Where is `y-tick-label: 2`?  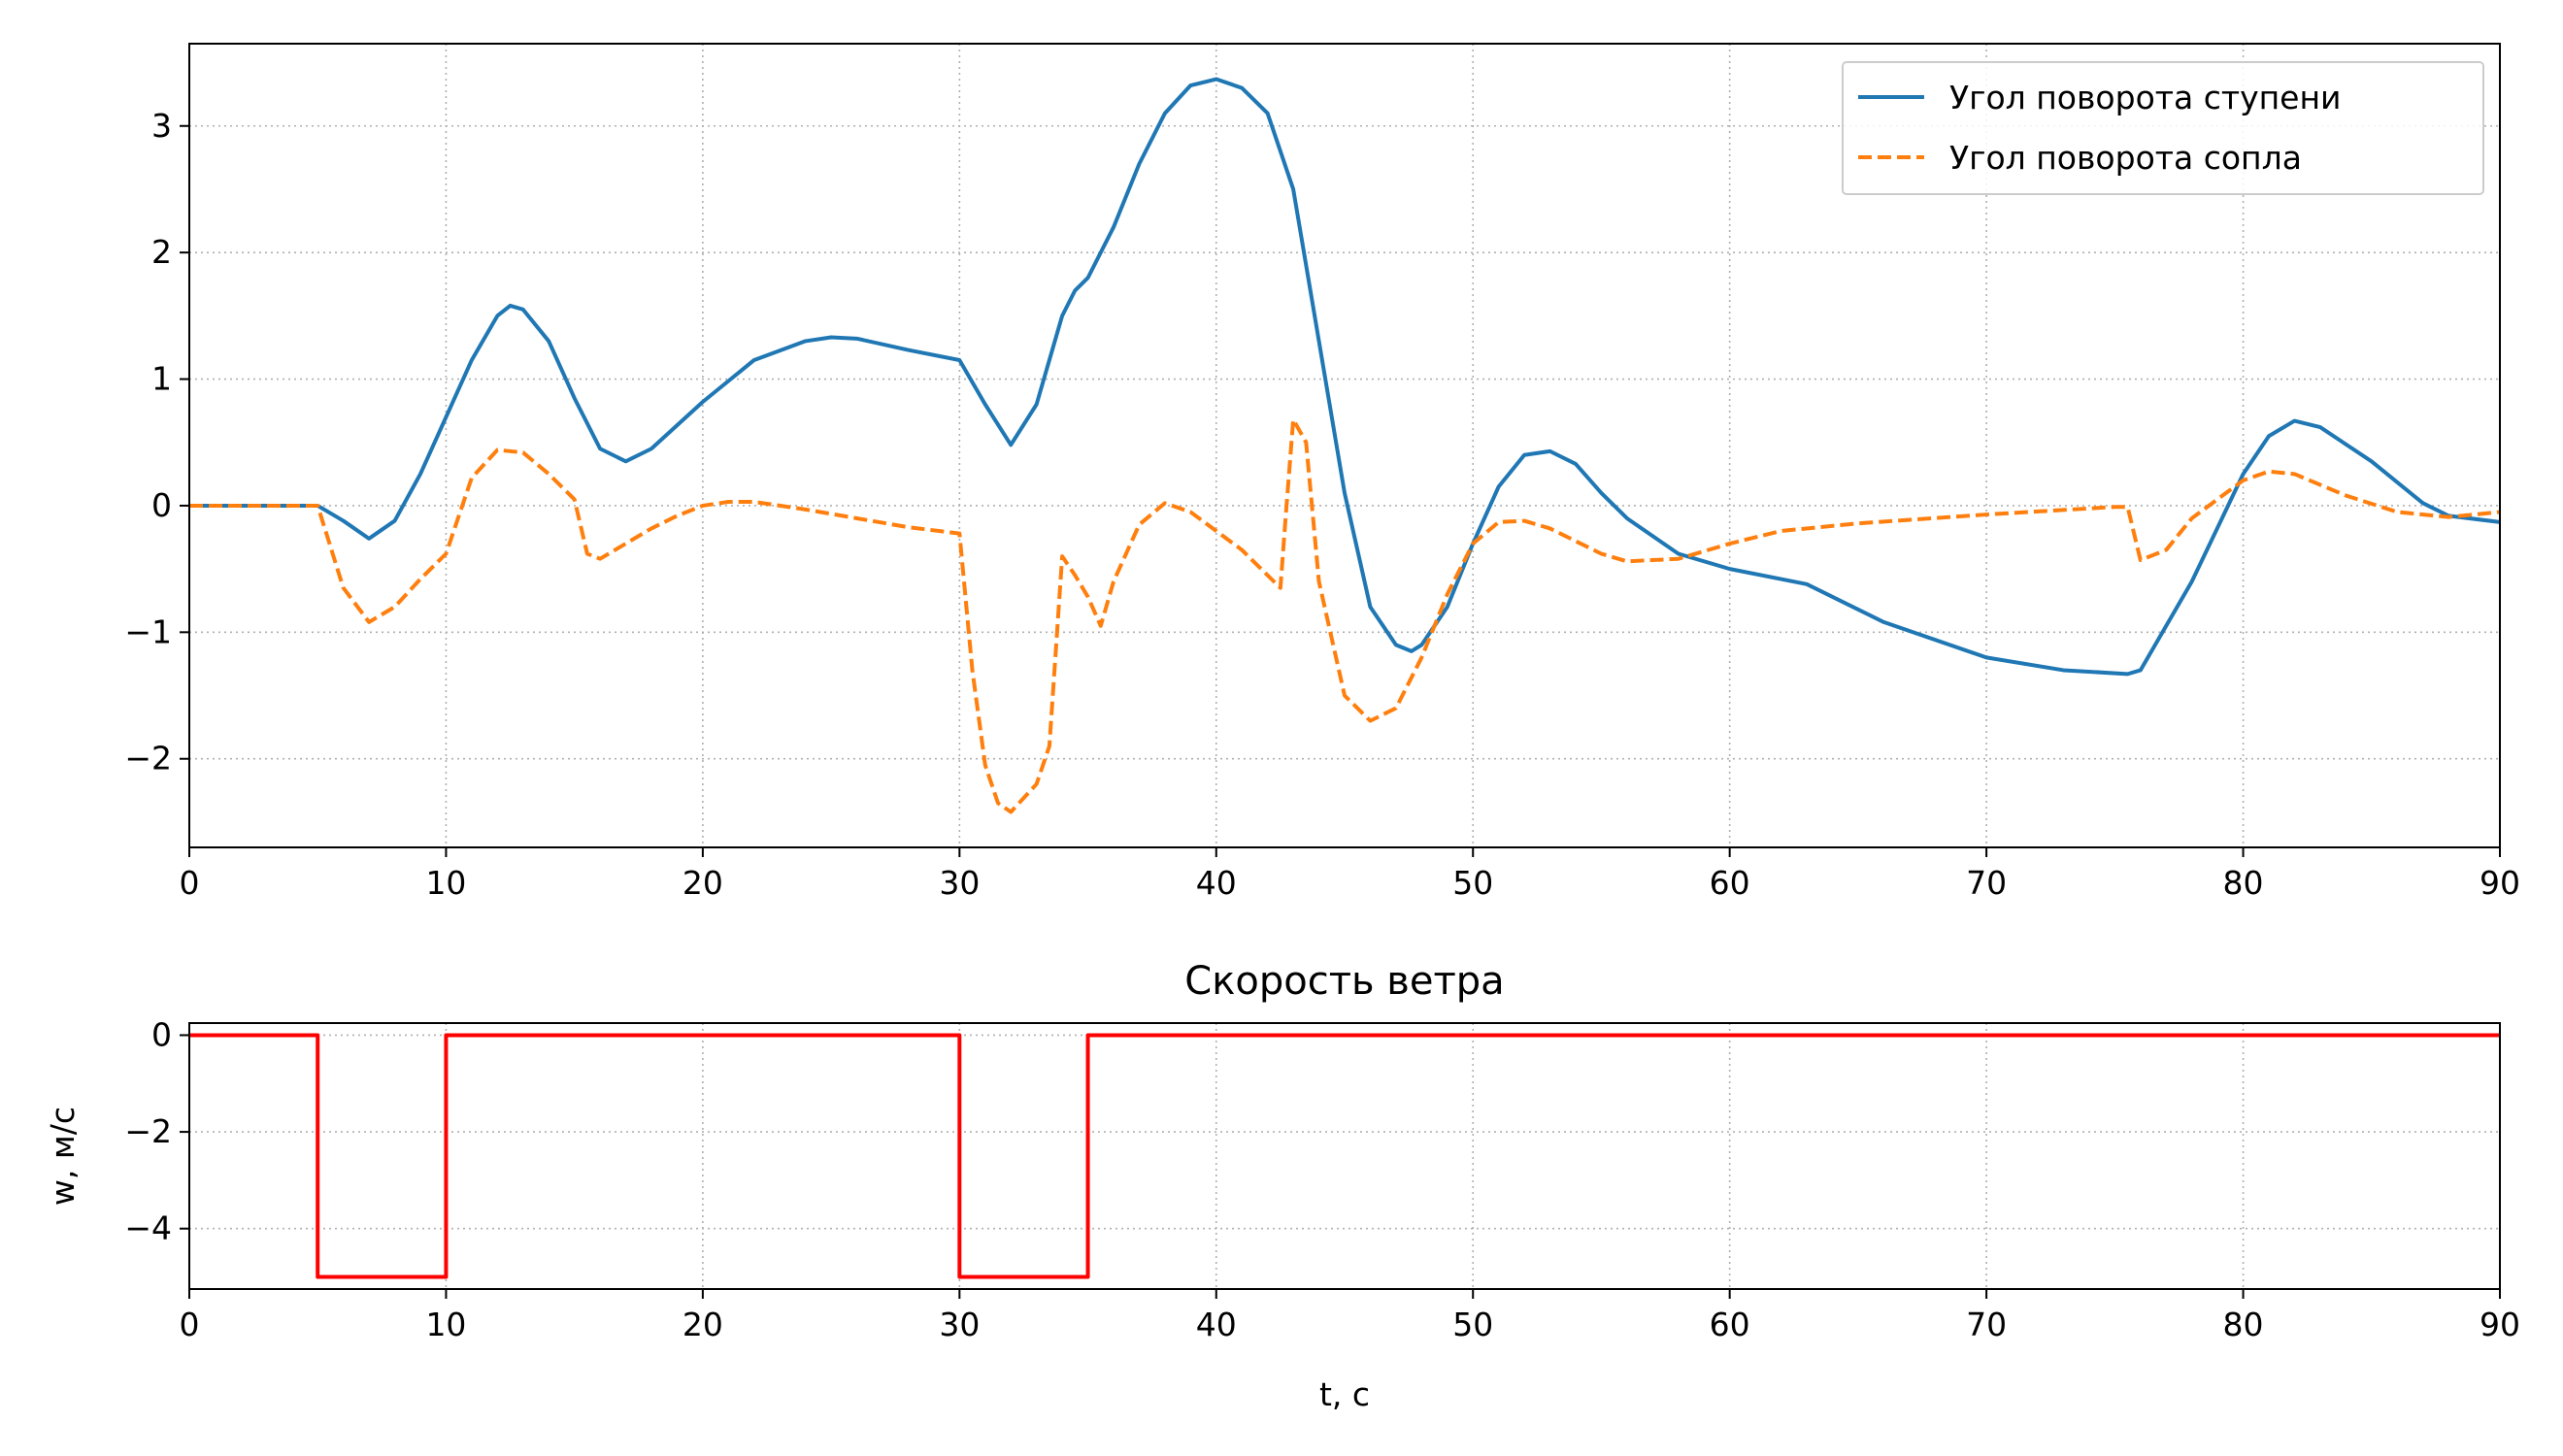 y-tick-label: 2 is located at coordinates (161, 252).